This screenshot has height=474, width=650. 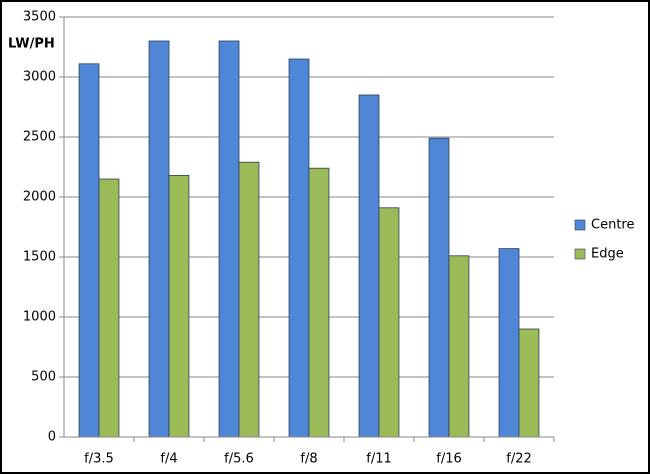 What do you see at coordinates (39, 257) in the screenshot?
I see `y-tick-label: 1500` at bounding box center [39, 257].